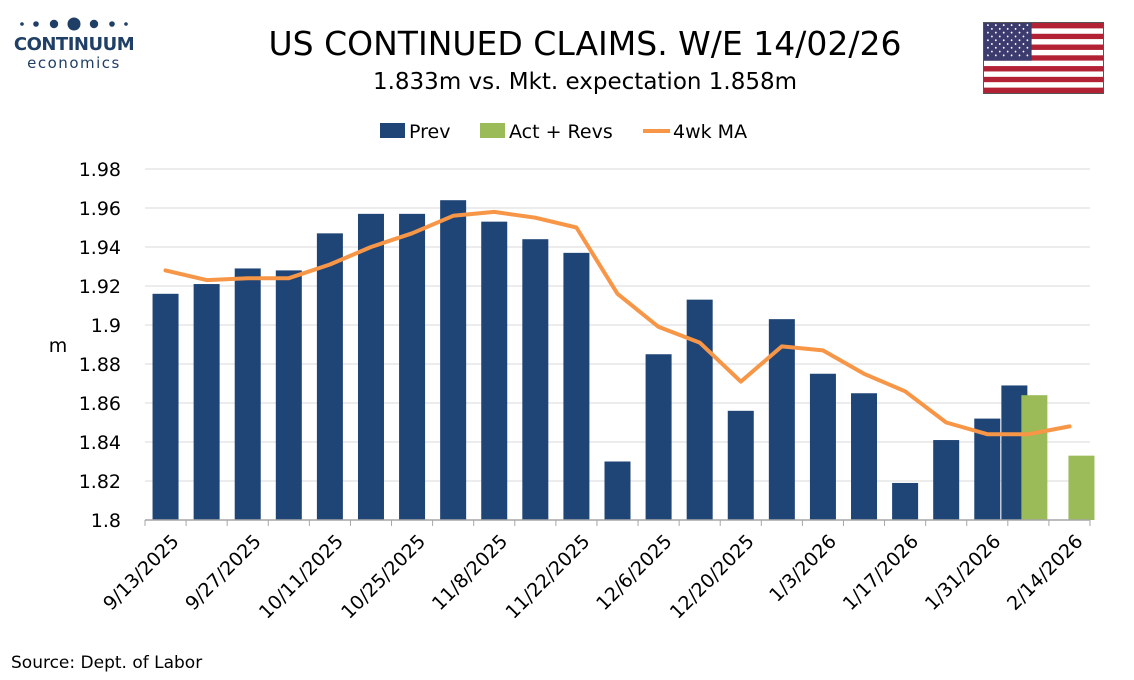 Image resolution: width=1134 pixels, height=680 pixels. What do you see at coordinates (585, 43) in the screenshot?
I see `chart-title: US CONTINUED CLAIMS. W/E 14/02/26` at bounding box center [585, 43].